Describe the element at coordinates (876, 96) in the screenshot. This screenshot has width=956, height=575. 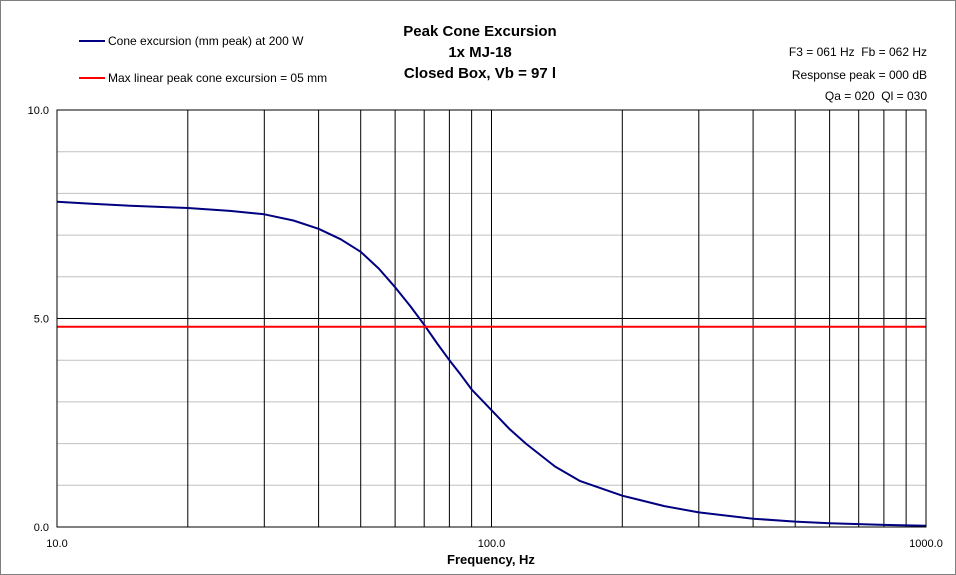
I see `info-qa-ql: Qa = 020 Ql = 030` at that location.